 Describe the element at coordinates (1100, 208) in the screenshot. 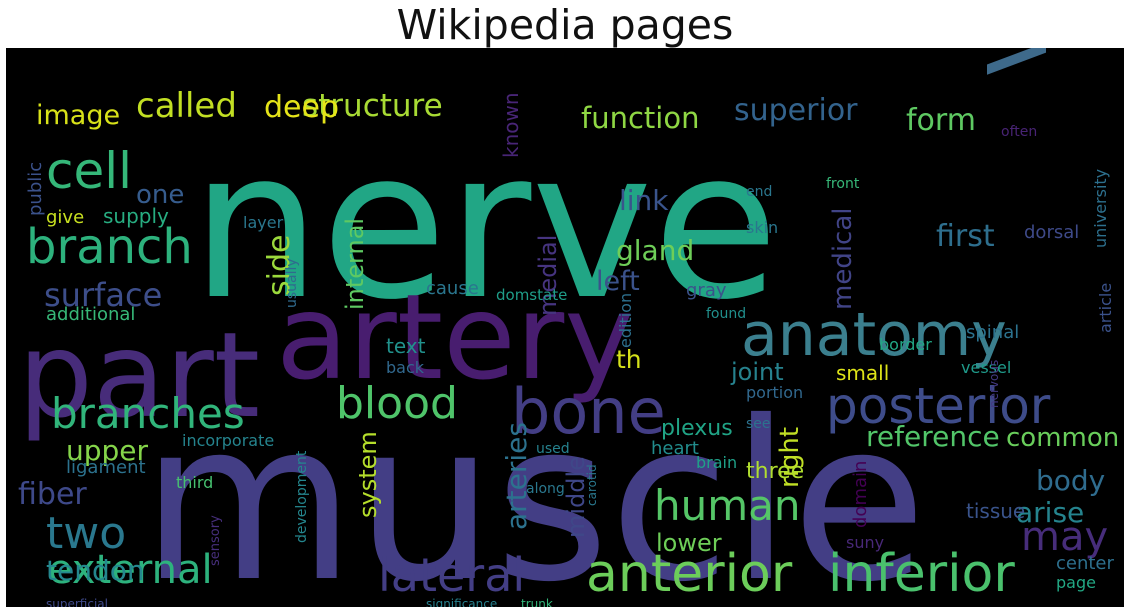

I see `word-university: university` at that location.